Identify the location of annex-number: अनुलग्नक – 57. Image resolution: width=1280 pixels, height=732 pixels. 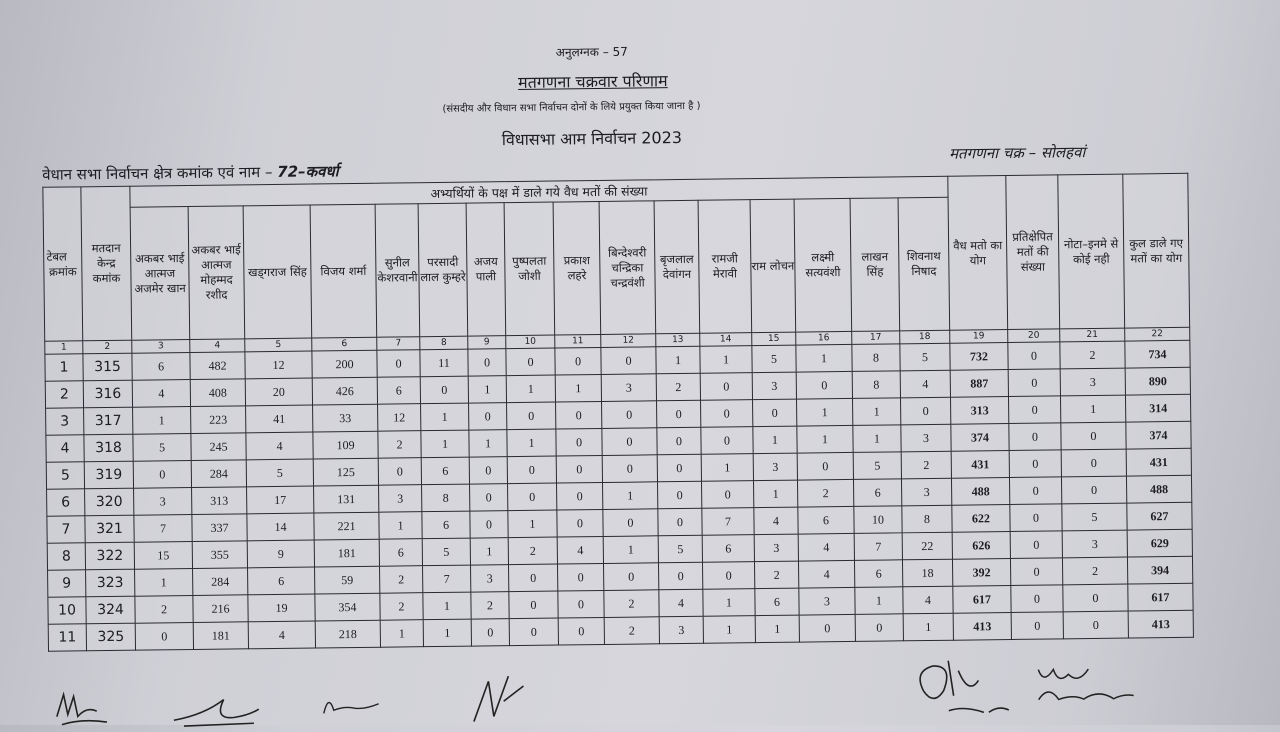
(591, 52).